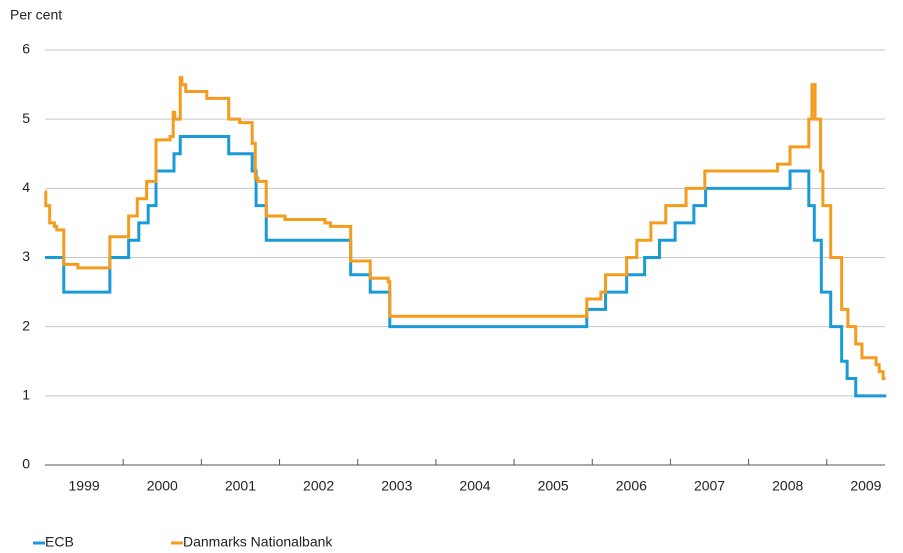 This screenshot has width=903, height=553. Describe the element at coordinates (553, 486) in the screenshot. I see `x-tick-label: 2005` at that location.